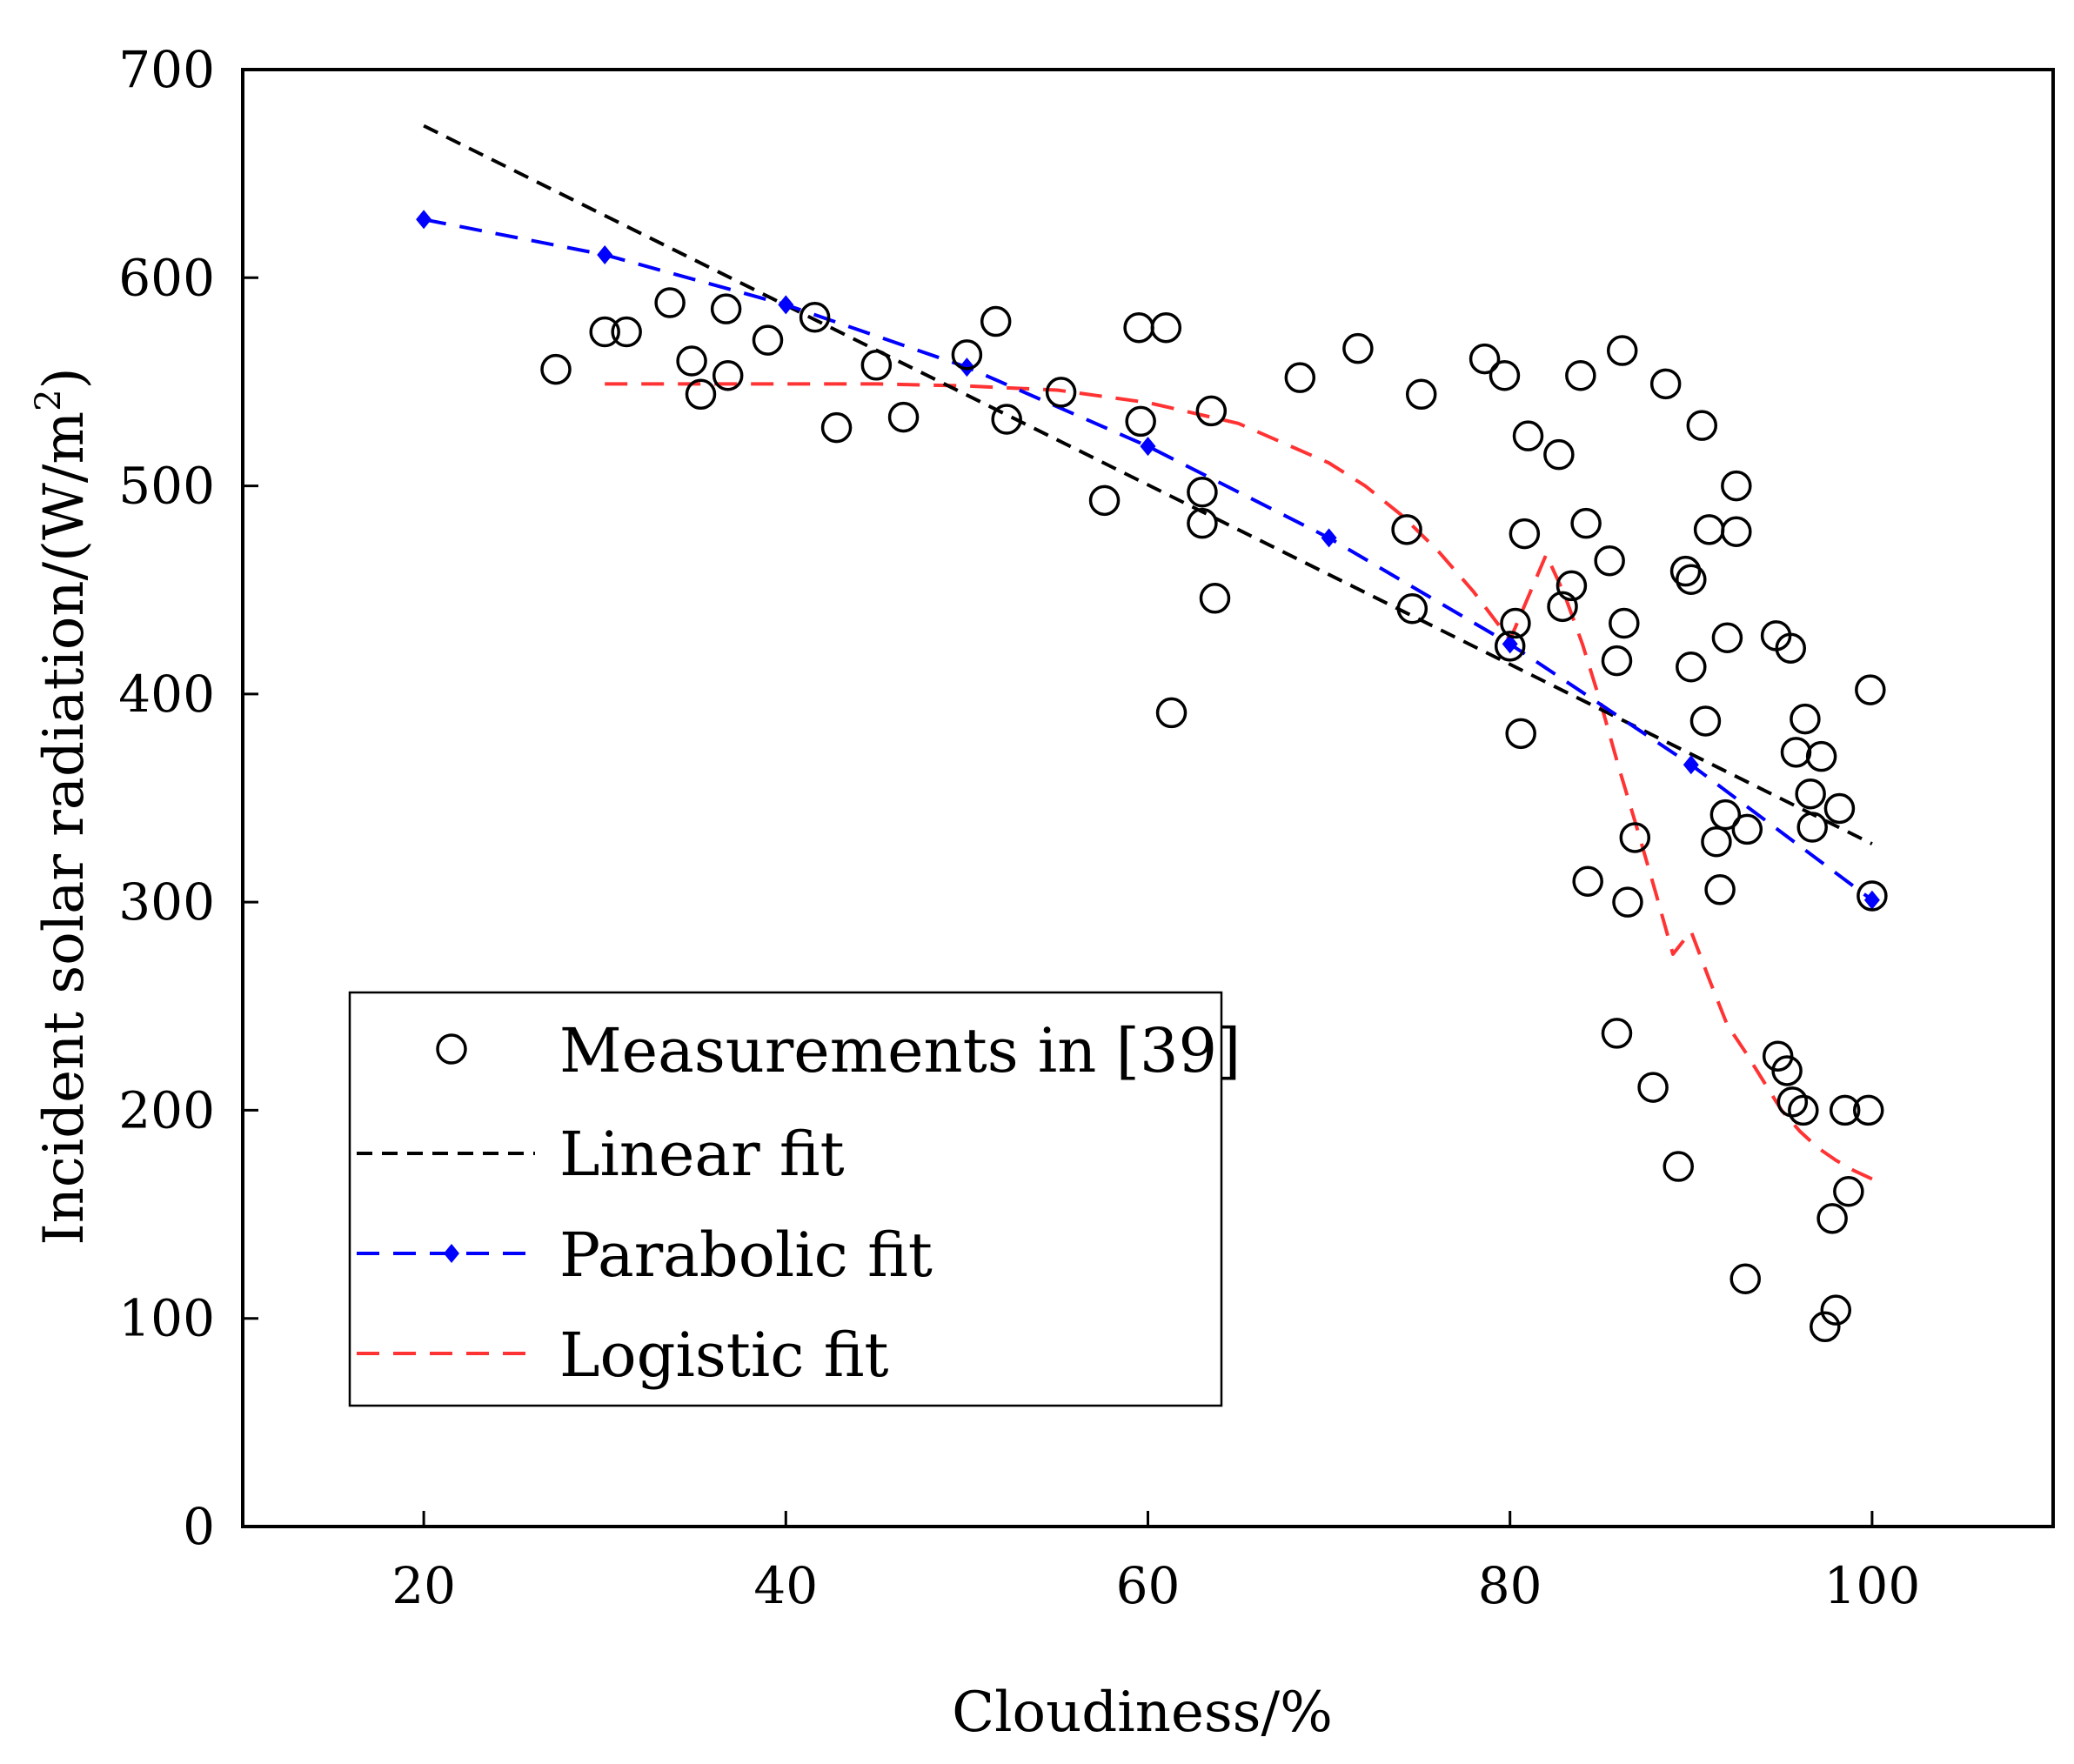  Describe the element at coordinates (199, 1526) in the screenshot. I see `y-tick-label: 0` at that location.